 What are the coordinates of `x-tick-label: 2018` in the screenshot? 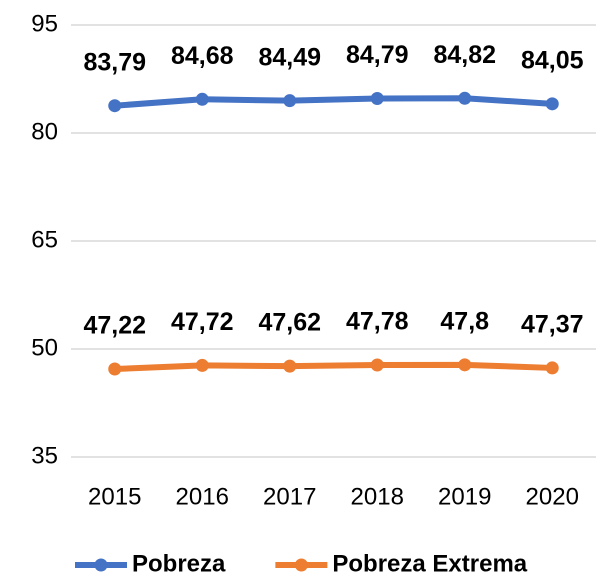 It's located at (377, 496).